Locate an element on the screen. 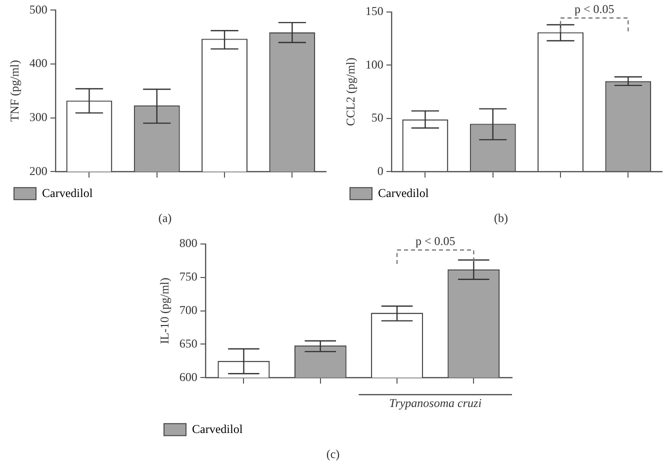 The width and height of the screenshot is (672, 464). y-tick-label: 0 is located at coordinates (380, 171).